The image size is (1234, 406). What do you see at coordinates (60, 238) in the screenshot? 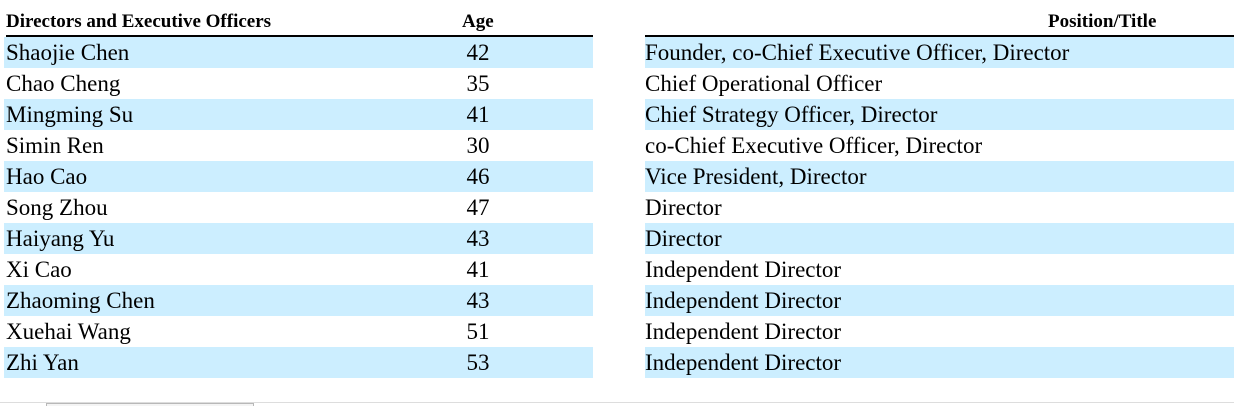
I see `officer-name: Haiyang Yu` at bounding box center [60, 238].